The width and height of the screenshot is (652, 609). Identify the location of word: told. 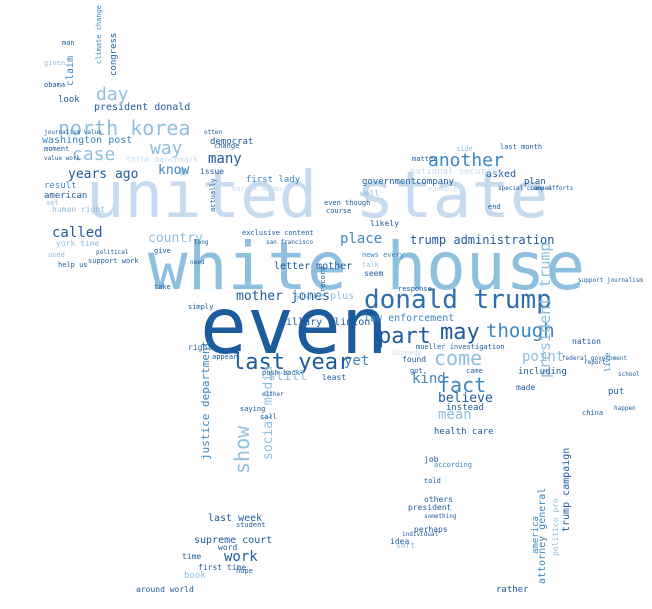
(432, 481).